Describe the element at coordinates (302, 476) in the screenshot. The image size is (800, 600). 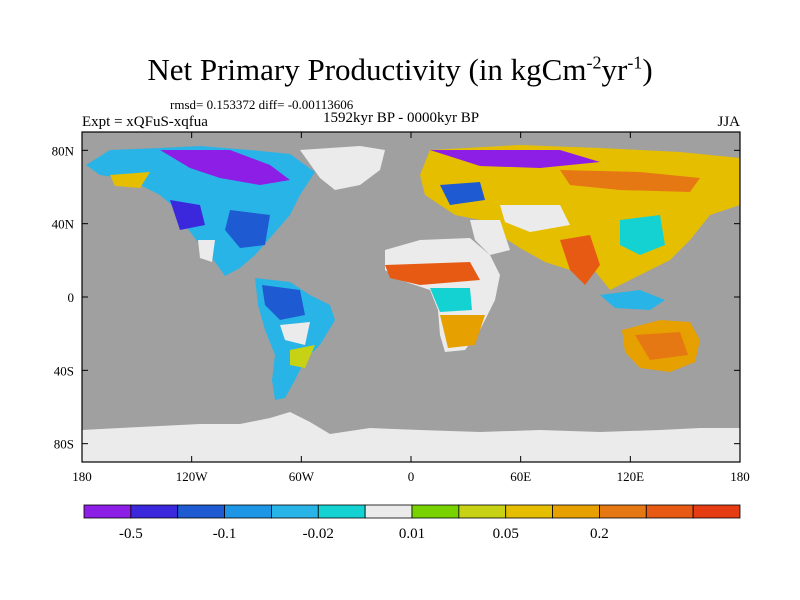
I see `x-tick-label: 60W` at that location.